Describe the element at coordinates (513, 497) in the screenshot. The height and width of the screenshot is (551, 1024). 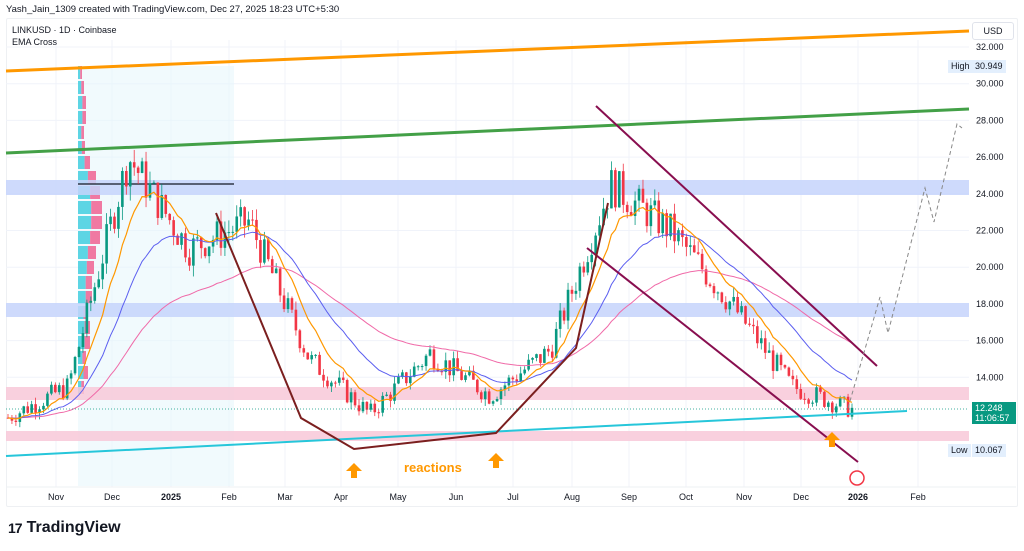
I see `svg-text: Jul` at that location.